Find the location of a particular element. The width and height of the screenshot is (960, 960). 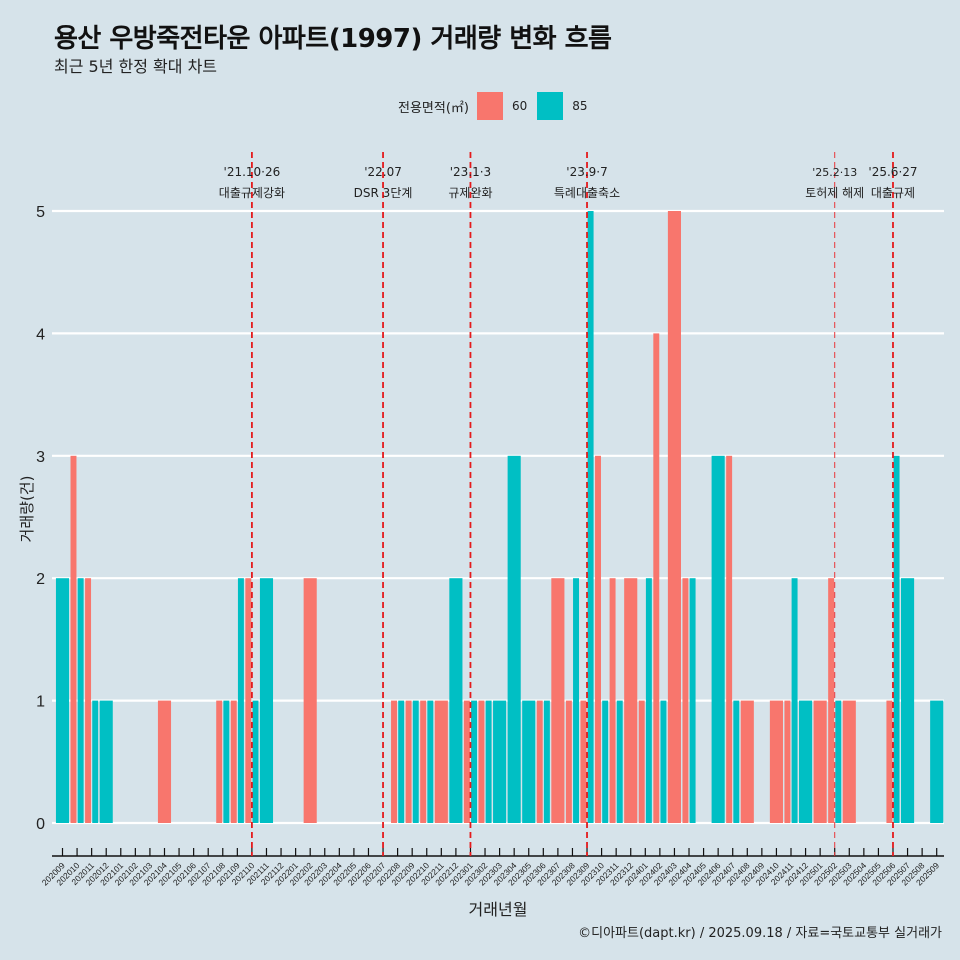

chart-title: 용산 우방죽전타운 아파트(1997) 거래량 변화 흐름 is located at coordinates (333, 39).